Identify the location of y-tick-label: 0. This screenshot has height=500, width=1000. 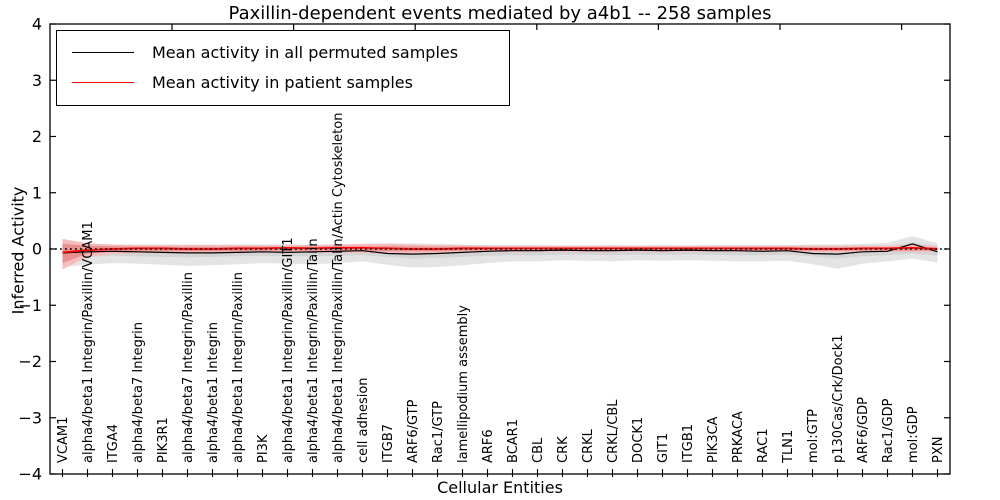
(37, 249).